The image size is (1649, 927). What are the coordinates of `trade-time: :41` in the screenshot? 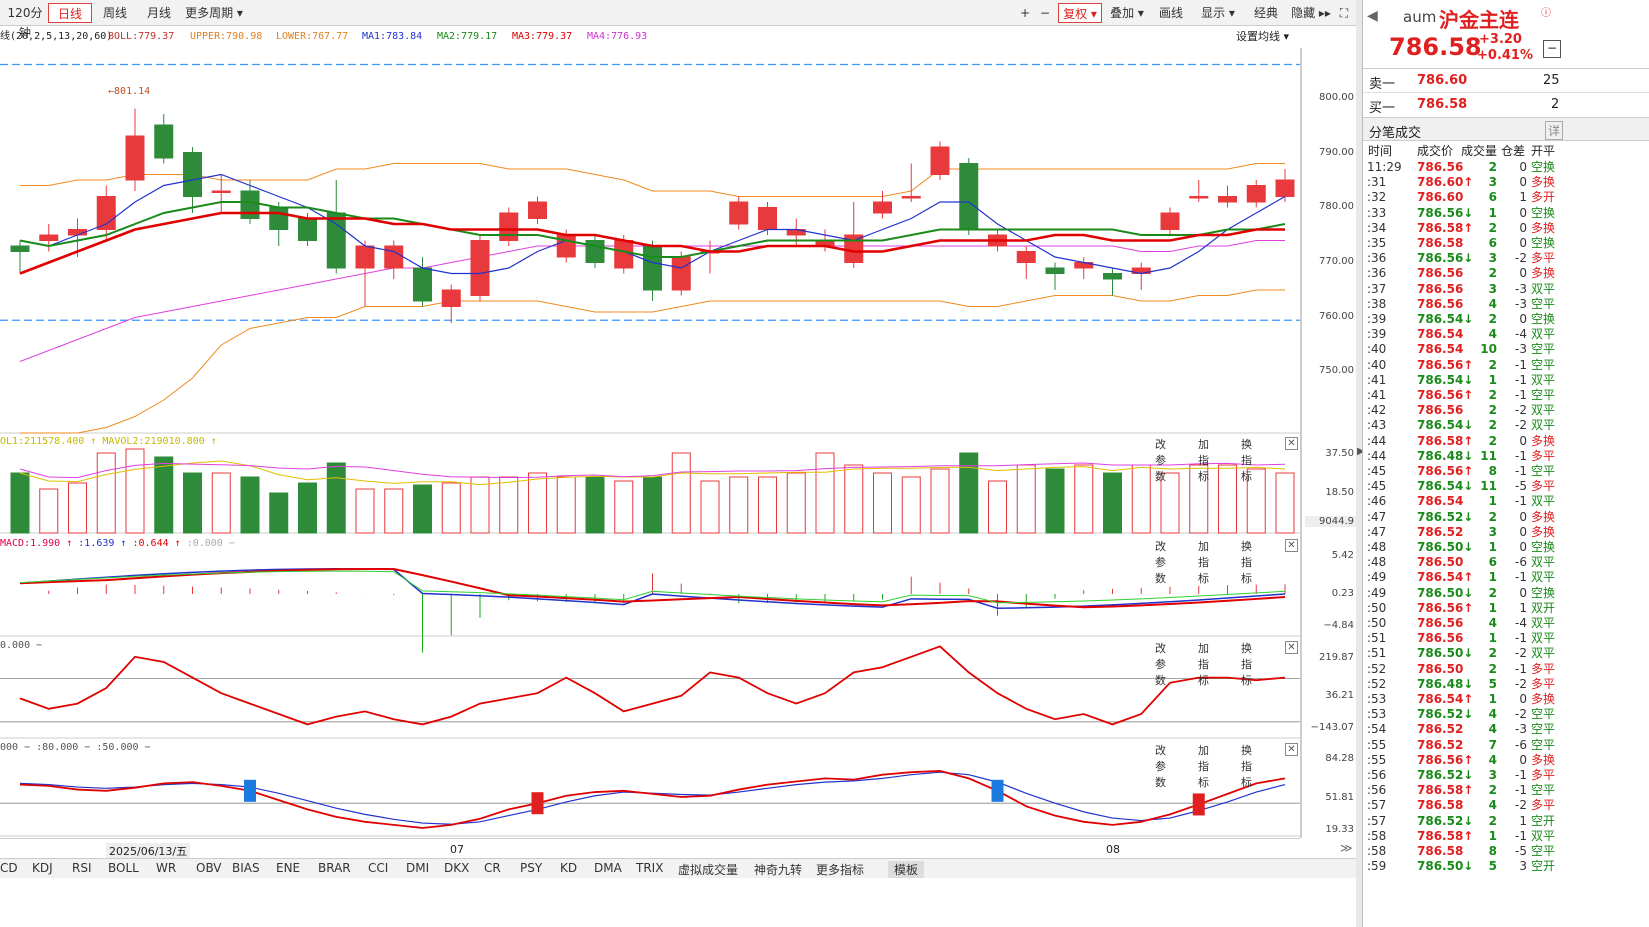 It's located at (1377, 395).